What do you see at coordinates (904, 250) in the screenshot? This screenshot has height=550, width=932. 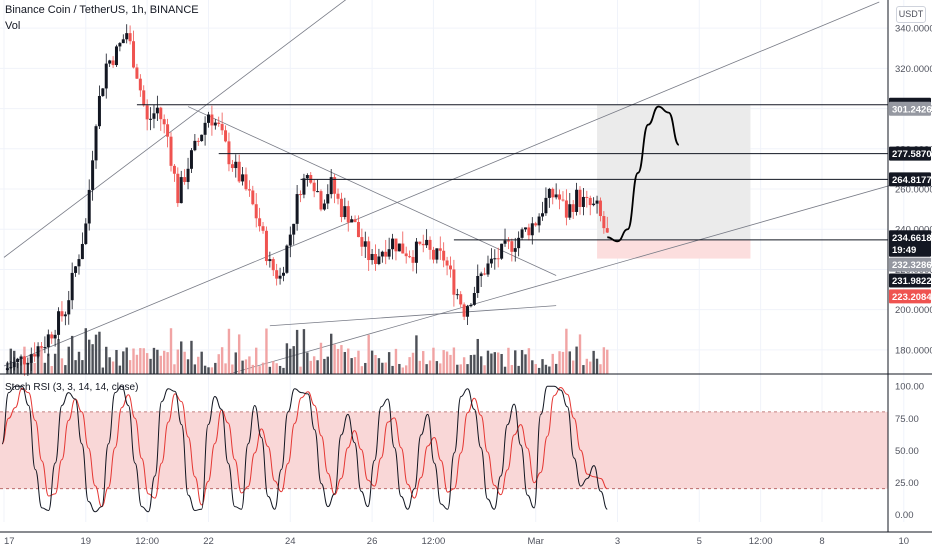 I see `price-tag-label: 19:49` at bounding box center [904, 250].